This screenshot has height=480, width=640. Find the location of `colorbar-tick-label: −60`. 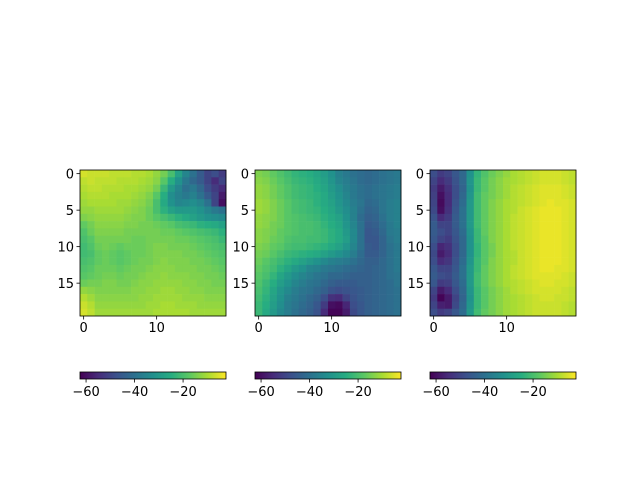

colorbar-tick-label: −60 is located at coordinates (435, 392).